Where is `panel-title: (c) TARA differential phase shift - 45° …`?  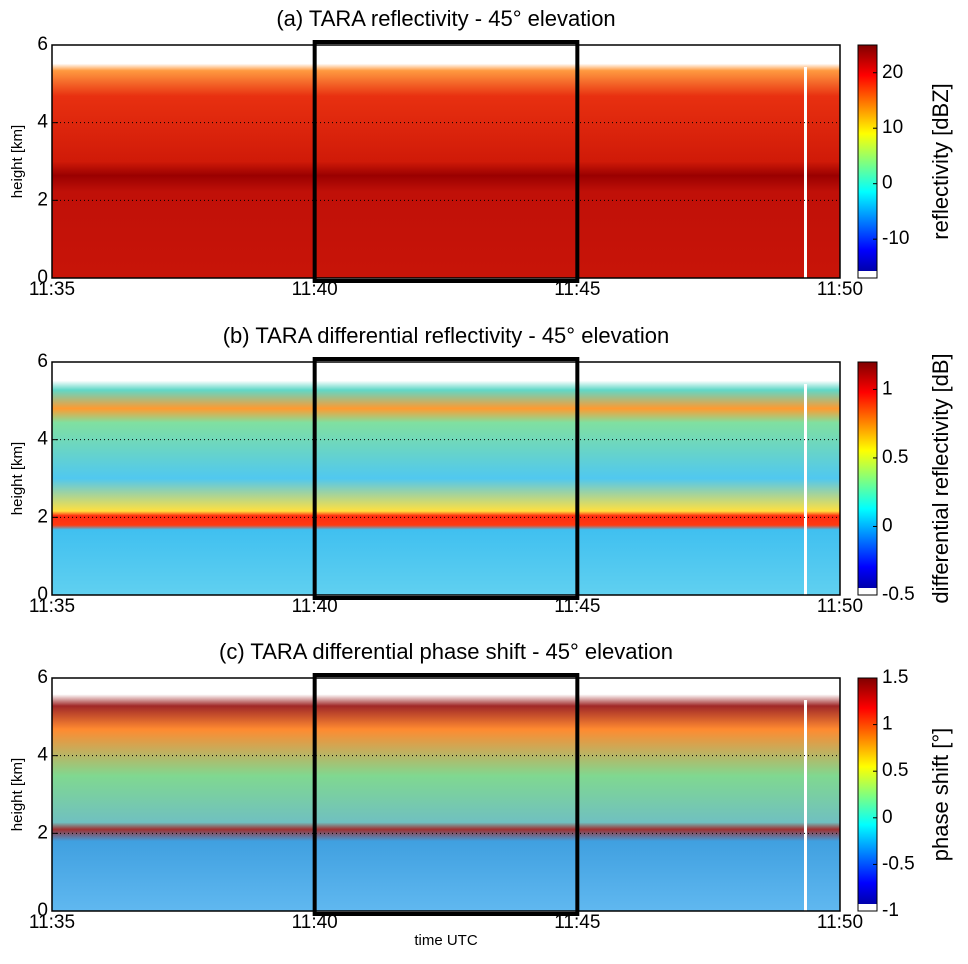 panel-title: (c) TARA differential phase shift - 45° … is located at coordinates (446, 651).